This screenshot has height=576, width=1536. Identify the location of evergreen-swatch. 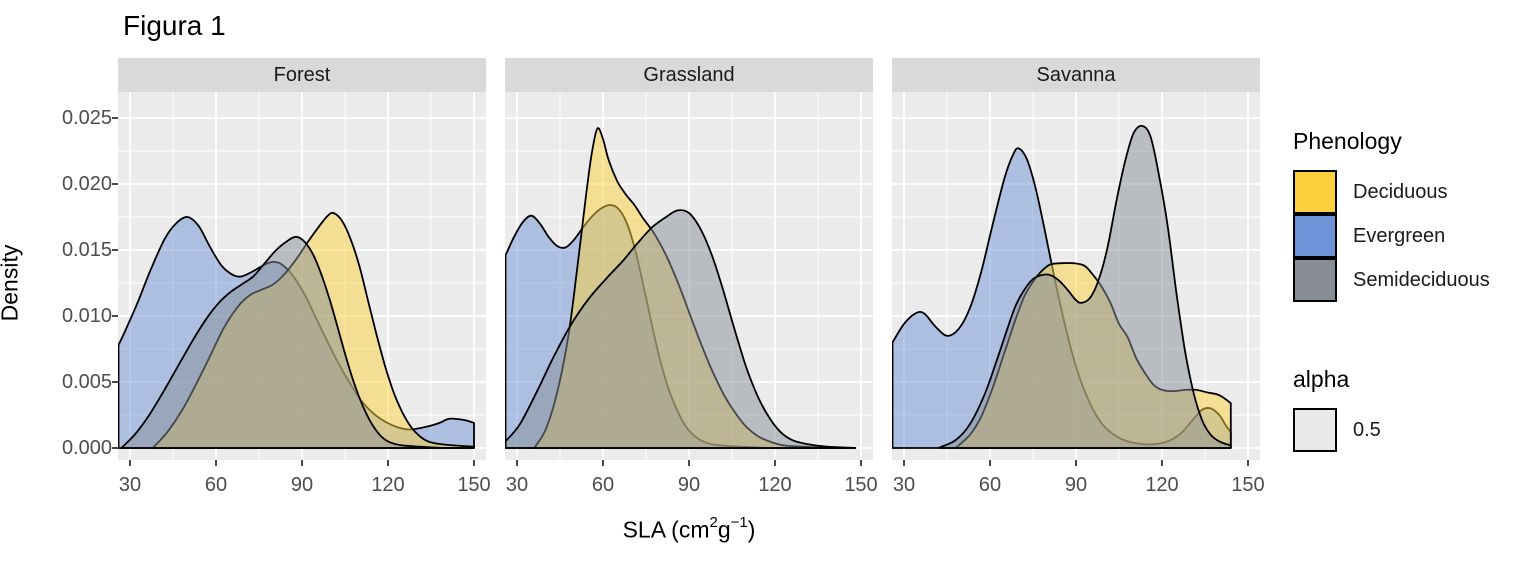
(1315, 236).